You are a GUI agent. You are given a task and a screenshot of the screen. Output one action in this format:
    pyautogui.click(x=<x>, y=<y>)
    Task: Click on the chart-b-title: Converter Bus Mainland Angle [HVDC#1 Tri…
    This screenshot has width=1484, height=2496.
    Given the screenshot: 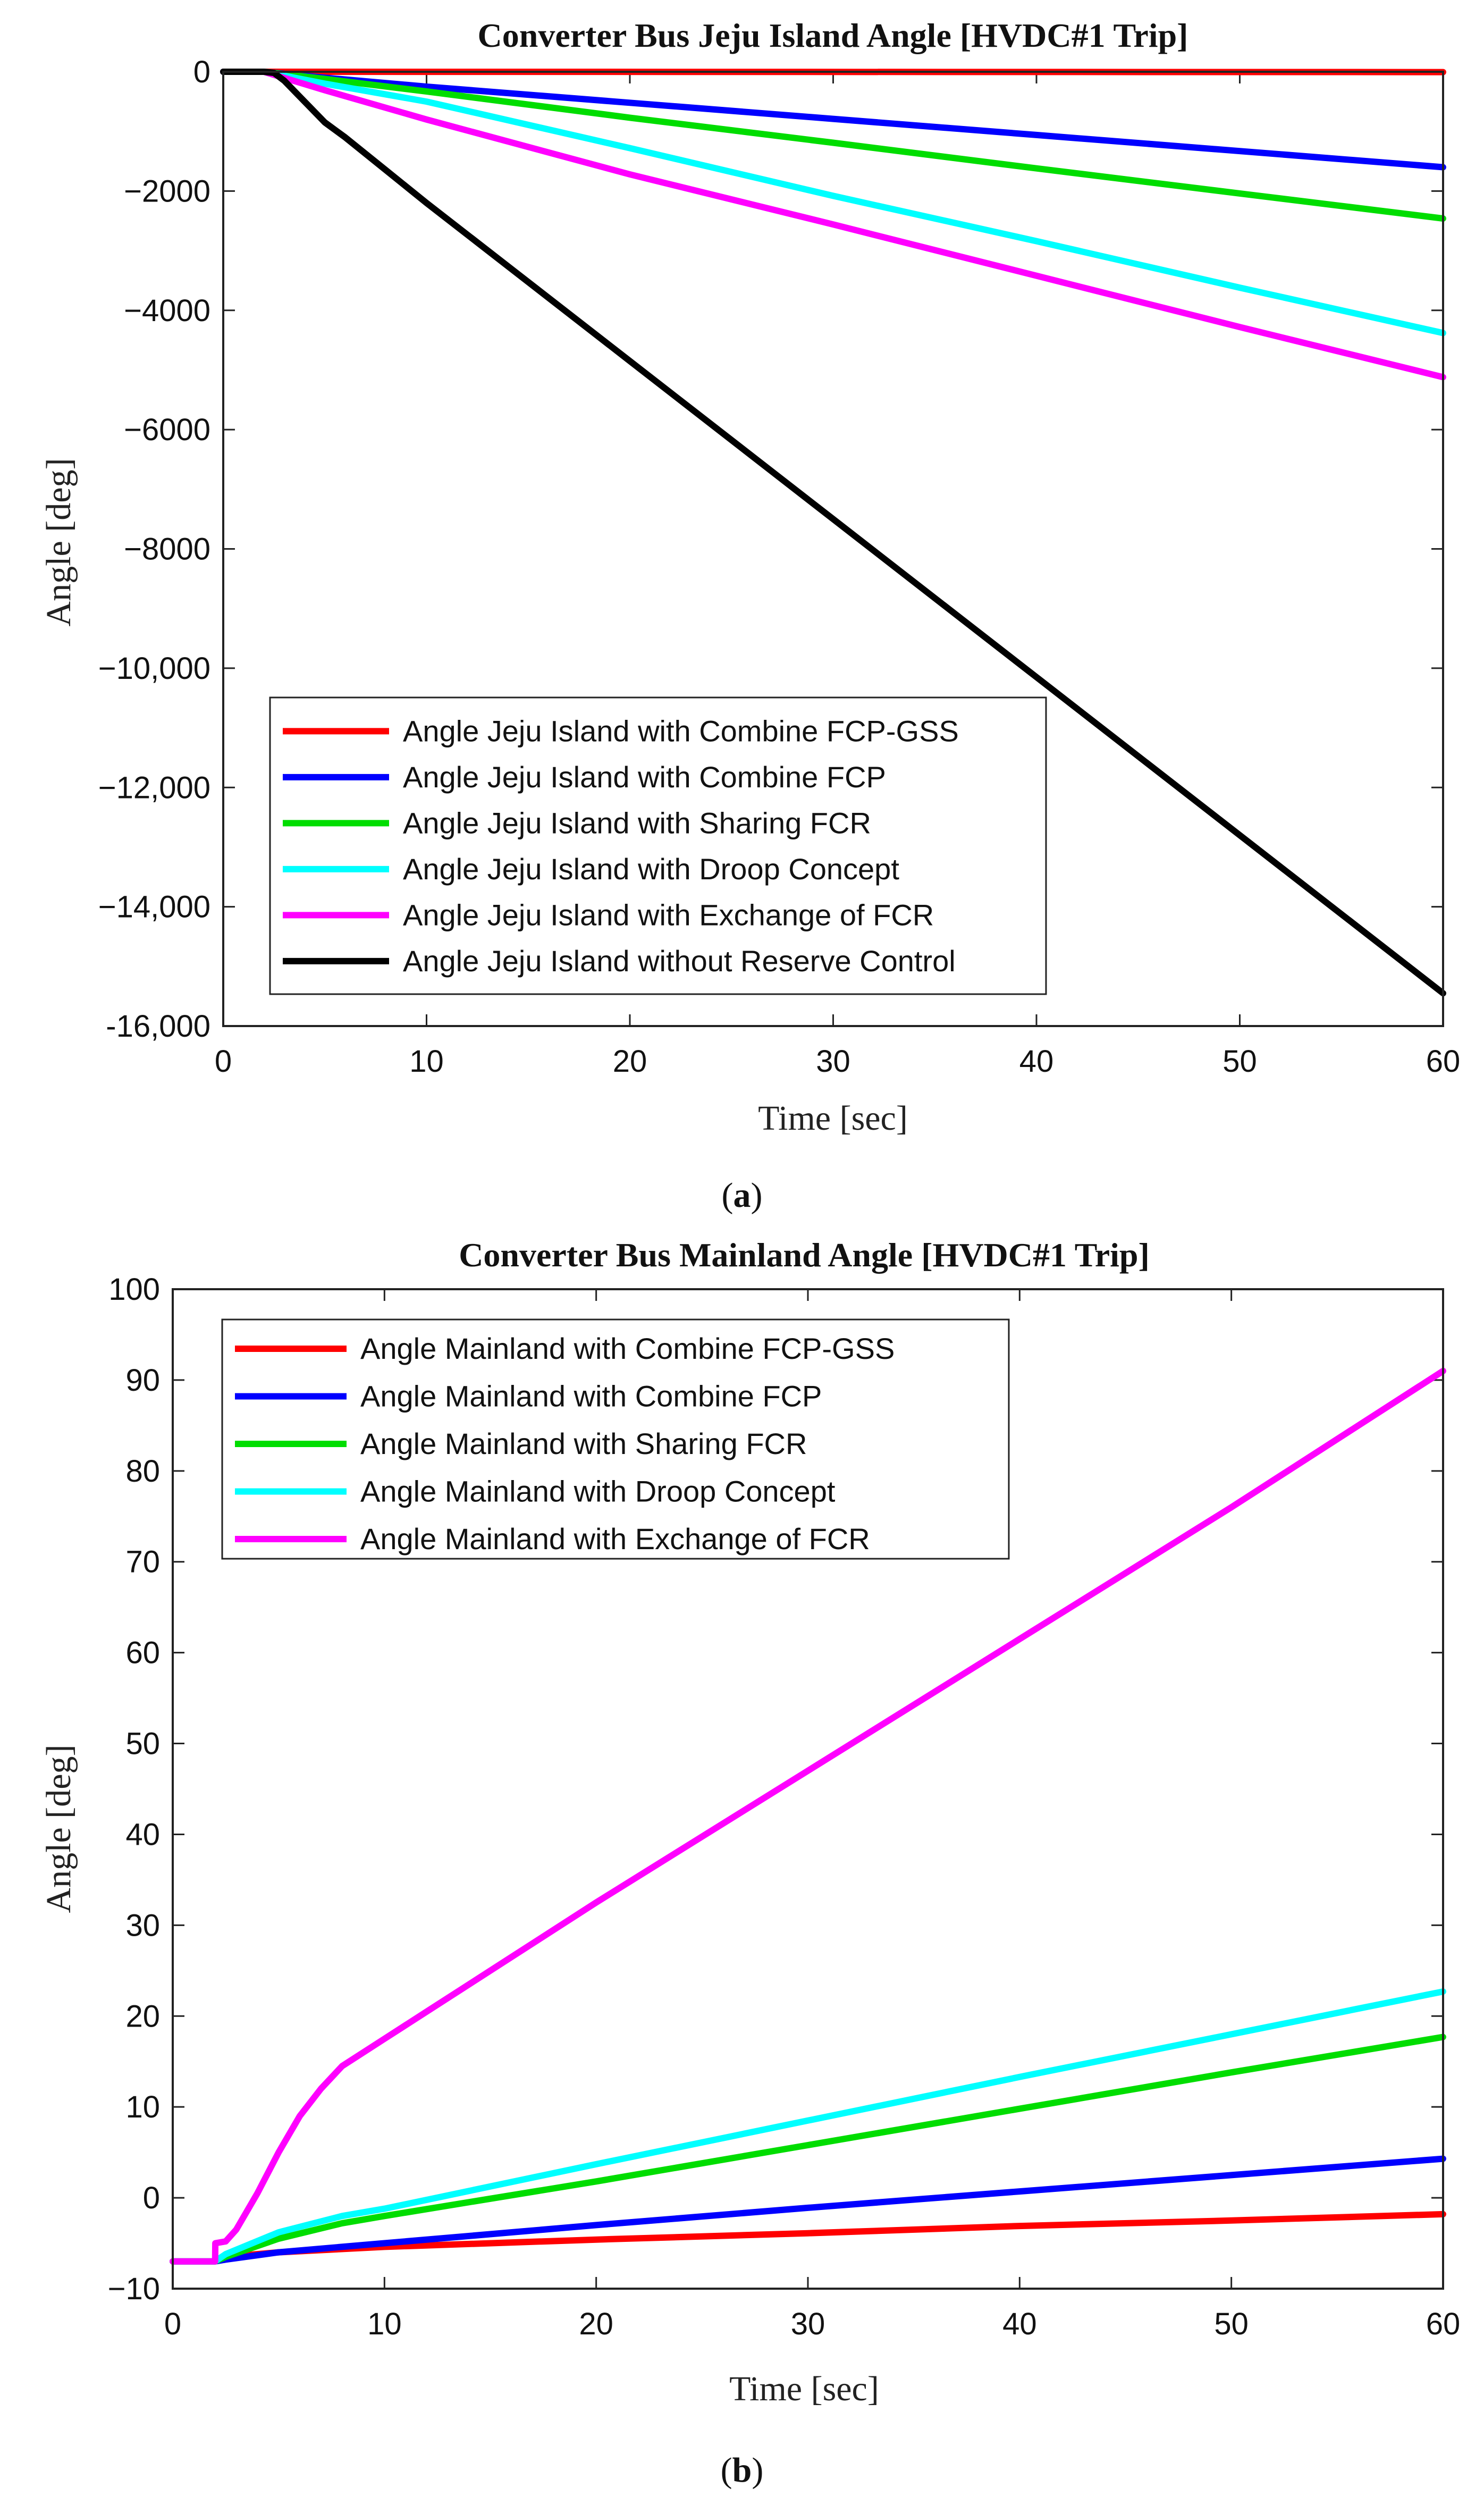 What is the action you would take?
    pyautogui.click(x=805, y=1255)
    